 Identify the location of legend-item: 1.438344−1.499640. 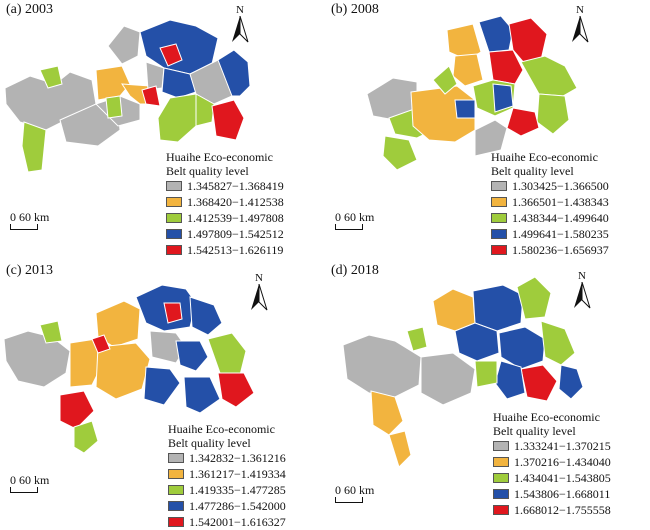
(550, 218).